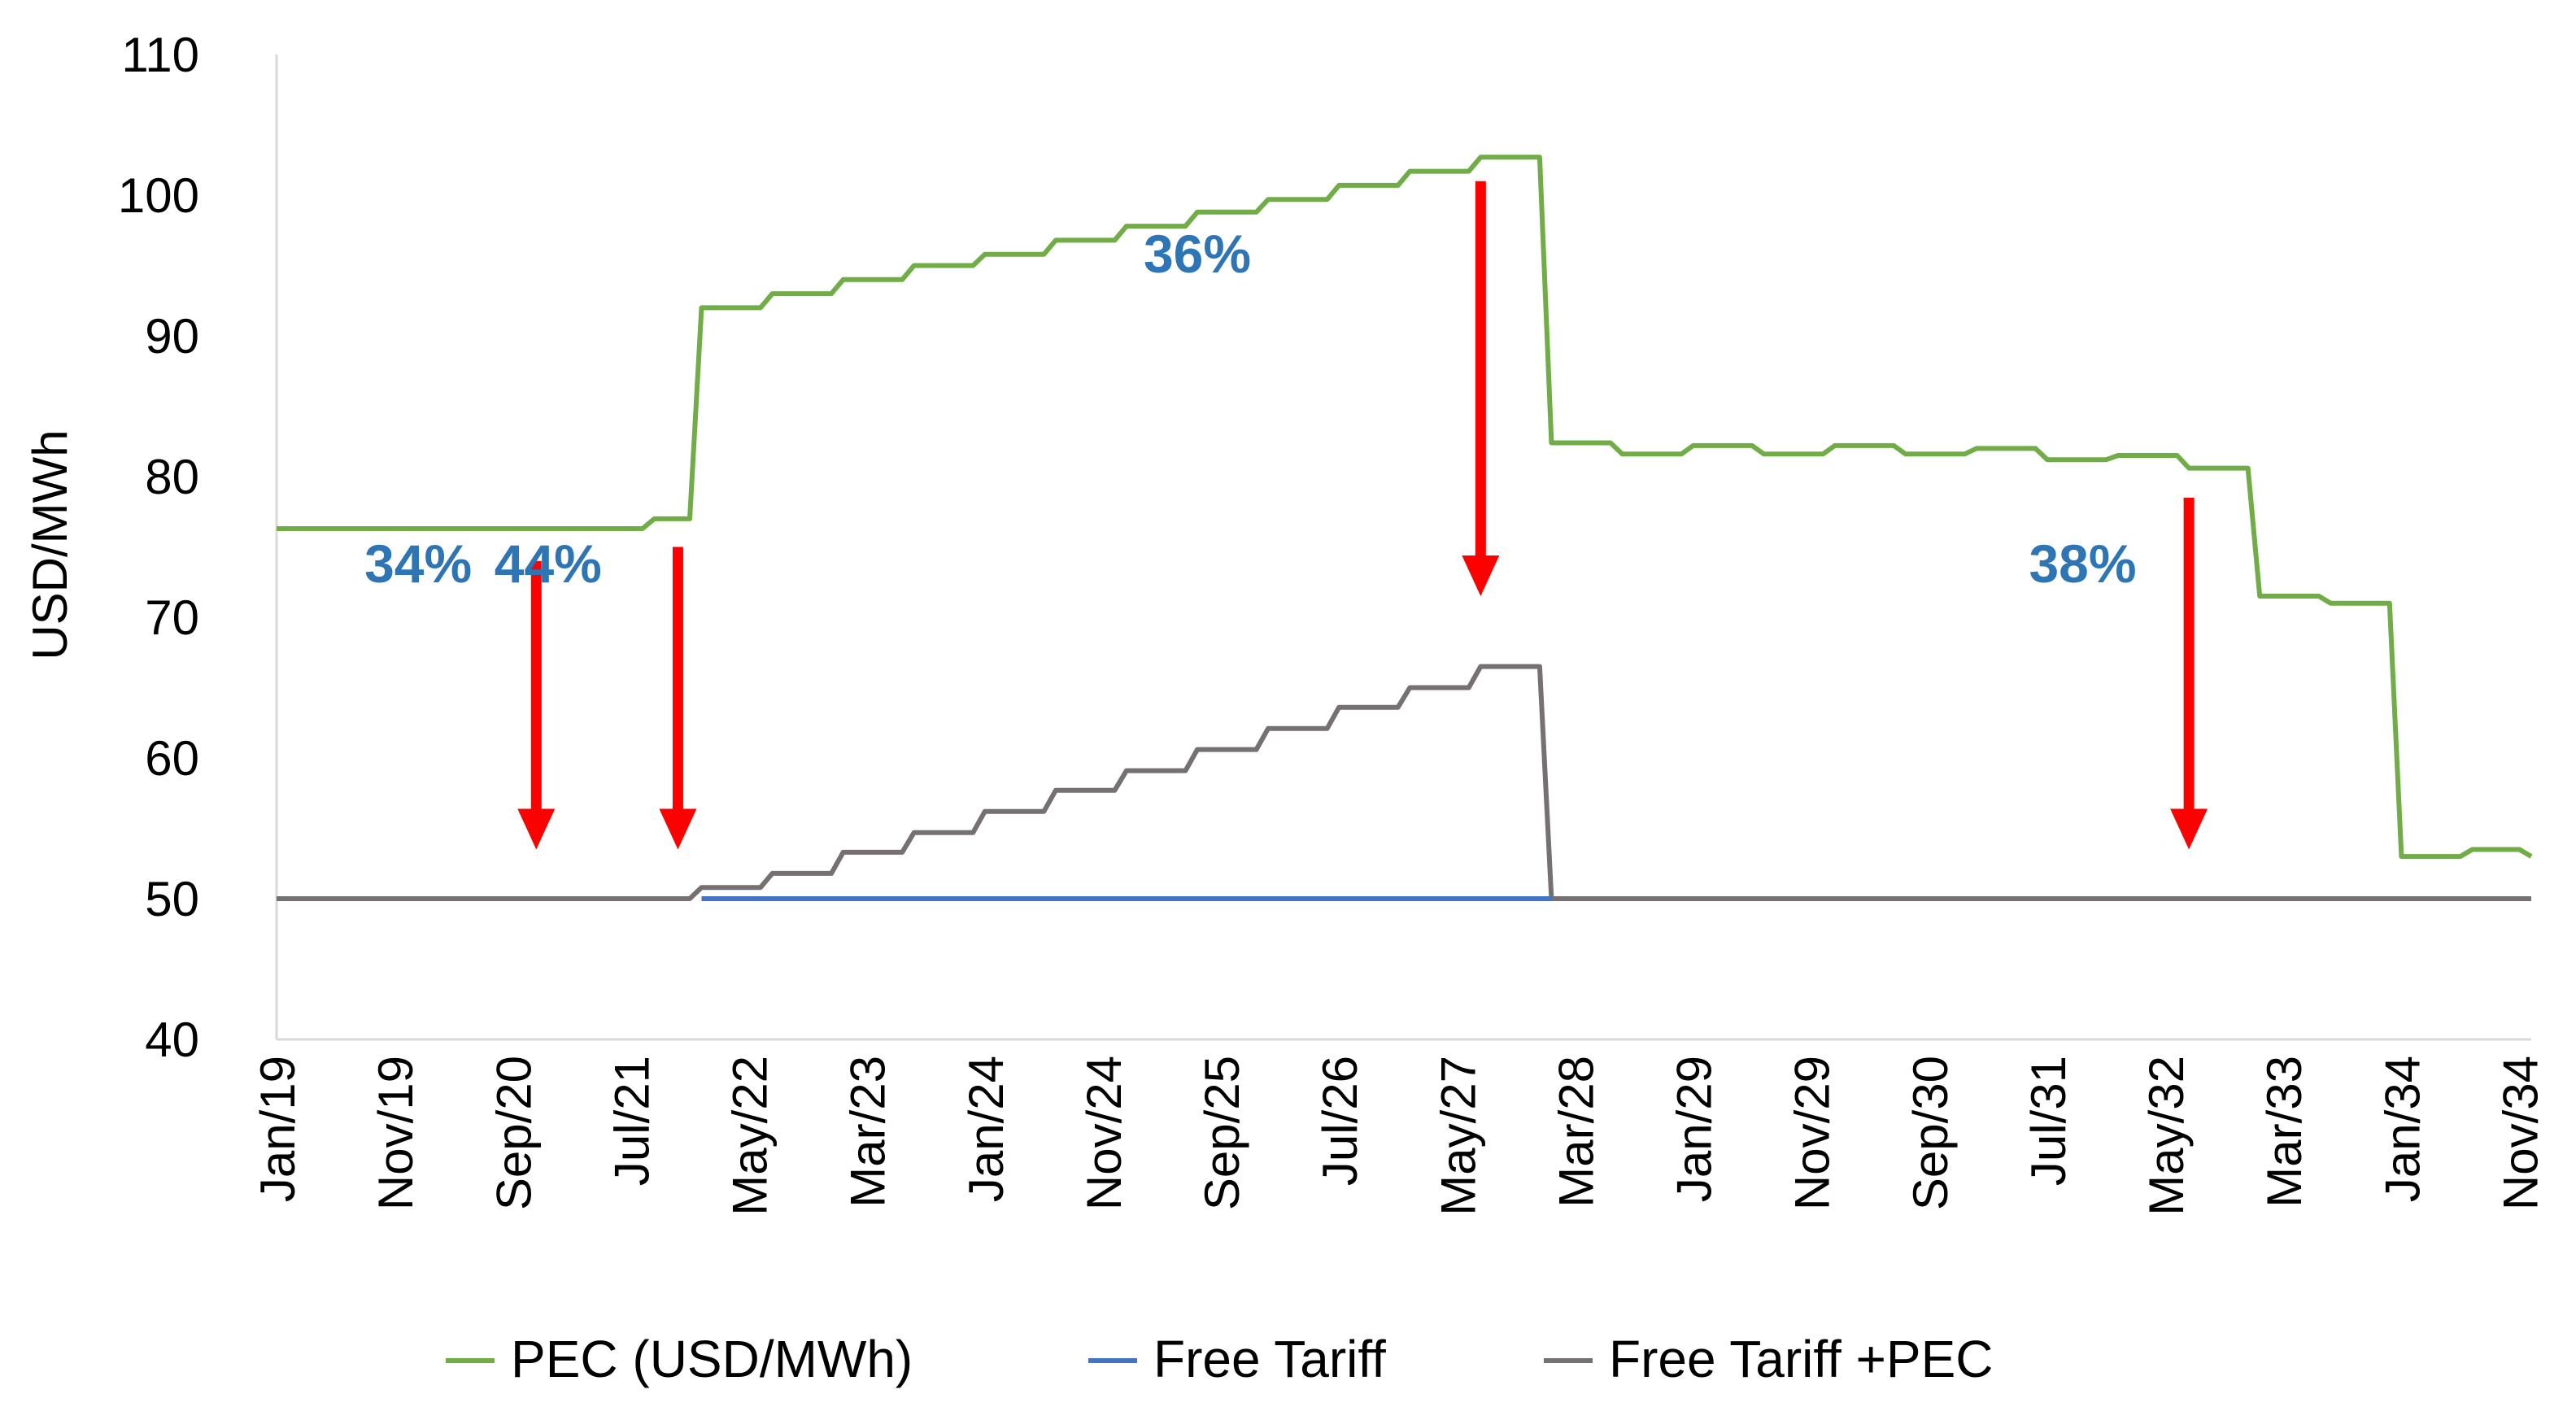  I want to click on x-tick-label: Sep/30, so click(1930, 1133).